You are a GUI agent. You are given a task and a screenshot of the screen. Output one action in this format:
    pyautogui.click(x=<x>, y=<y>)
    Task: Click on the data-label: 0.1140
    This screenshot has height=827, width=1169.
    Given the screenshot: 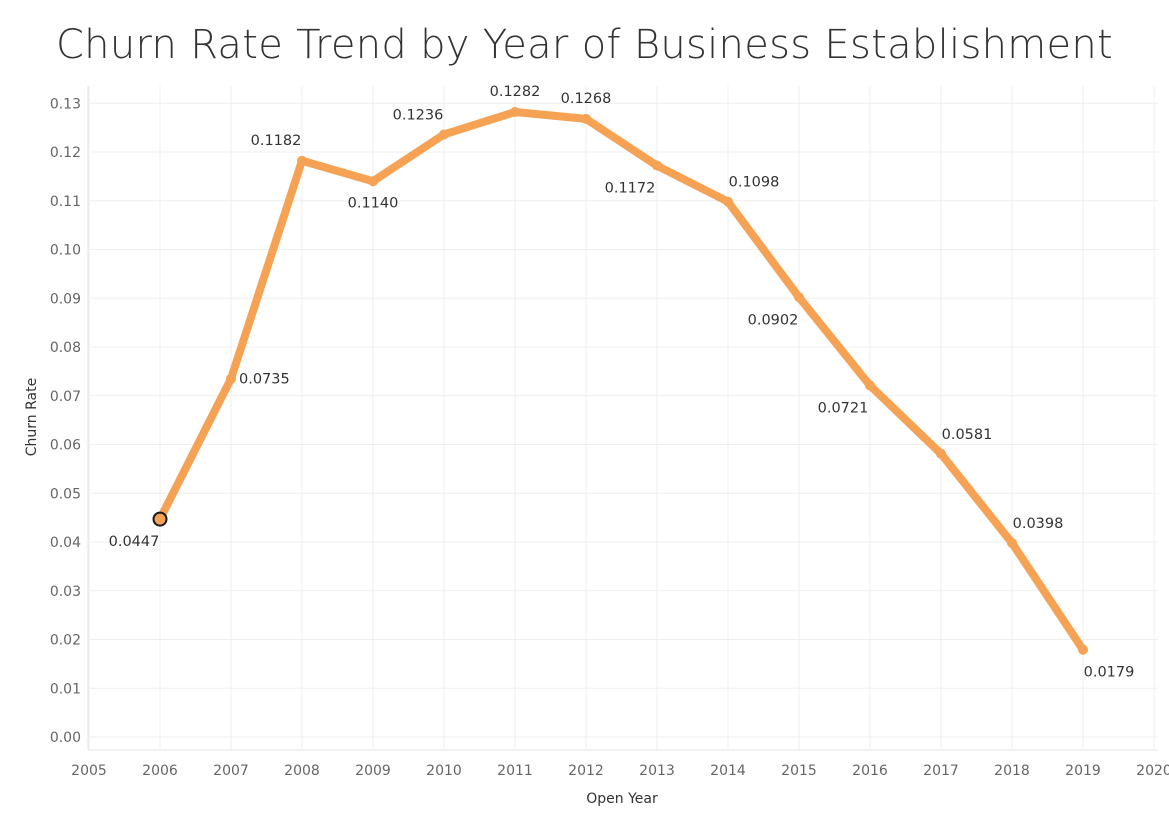 What is the action you would take?
    pyautogui.click(x=373, y=203)
    